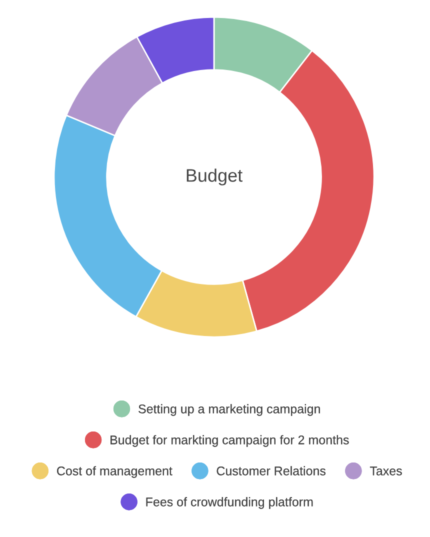  What do you see at coordinates (386, 471) in the screenshot?
I see `legend-label: Taxes` at bounding box center [386, 471].